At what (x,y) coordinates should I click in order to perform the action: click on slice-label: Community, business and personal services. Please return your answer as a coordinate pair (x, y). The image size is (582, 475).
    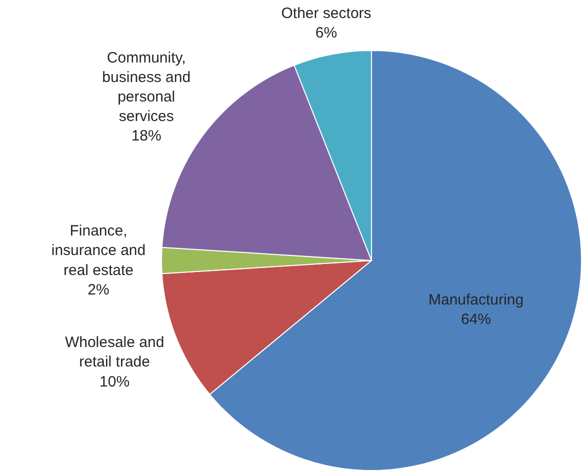
    Looking at the image, I should click on (146, 87).